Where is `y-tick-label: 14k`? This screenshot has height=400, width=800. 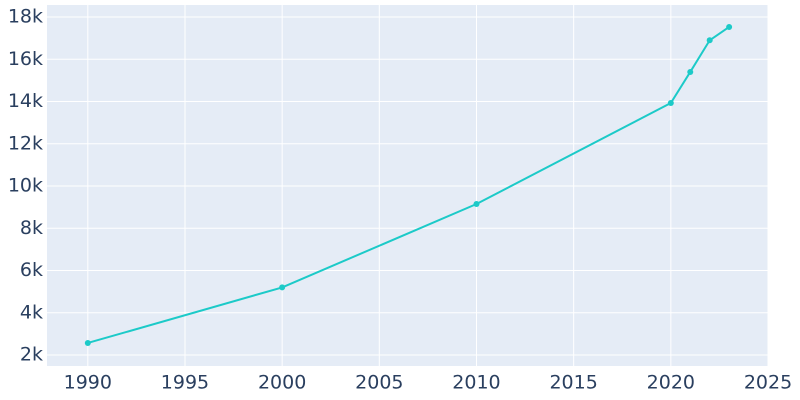 y-tick-label: 14k is located at coordinates (25, 101).